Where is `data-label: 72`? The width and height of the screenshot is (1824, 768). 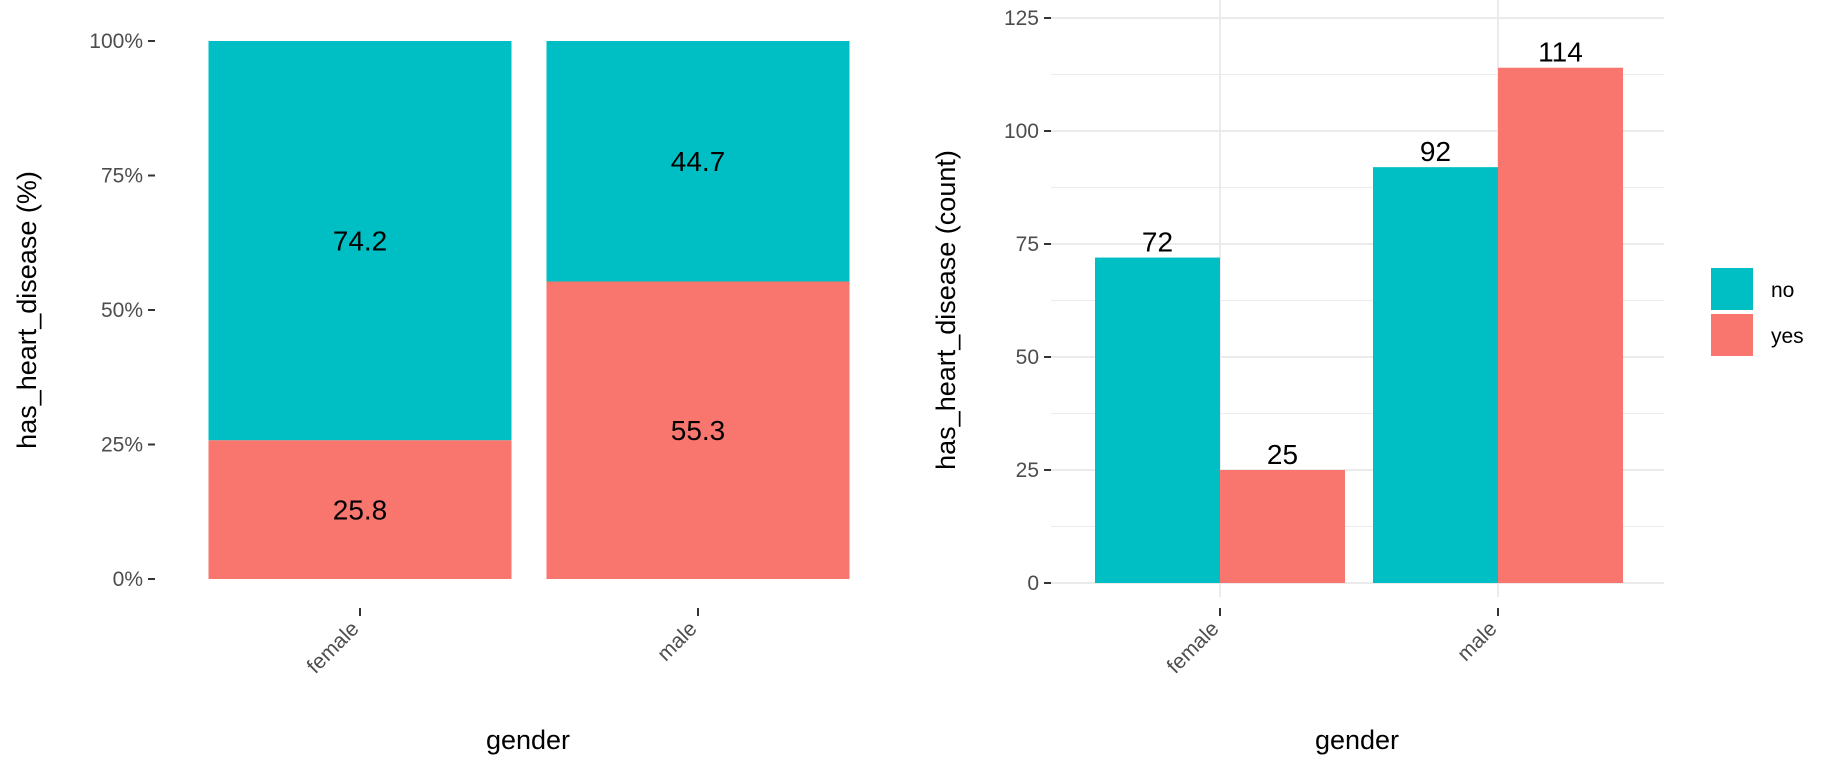 data-label: 72 is located at coordinates (1157, 242).